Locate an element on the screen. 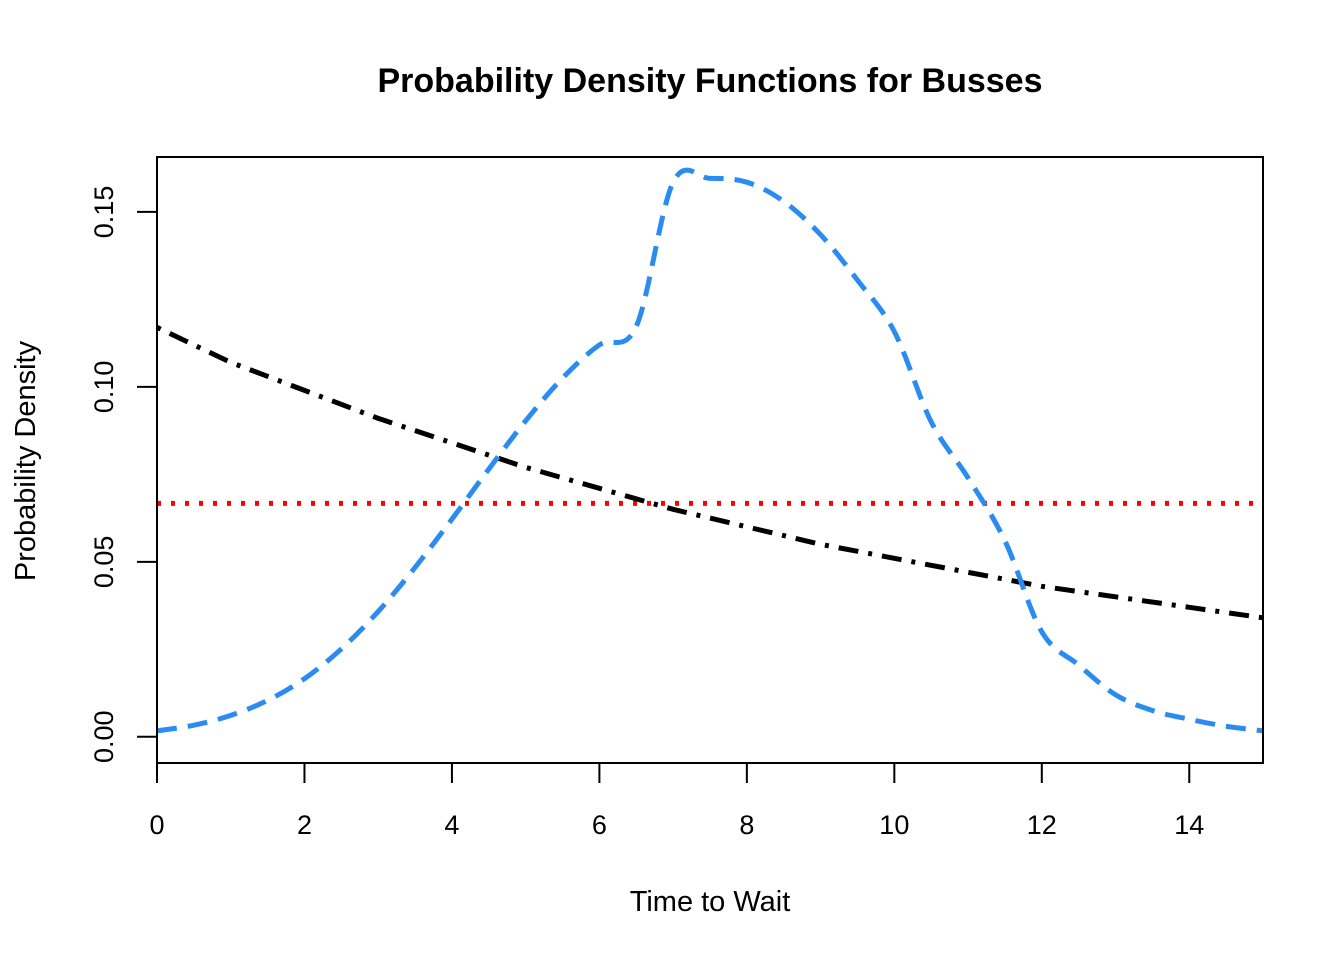  x-tick-label: 6 is located at coordinates (599, 825).